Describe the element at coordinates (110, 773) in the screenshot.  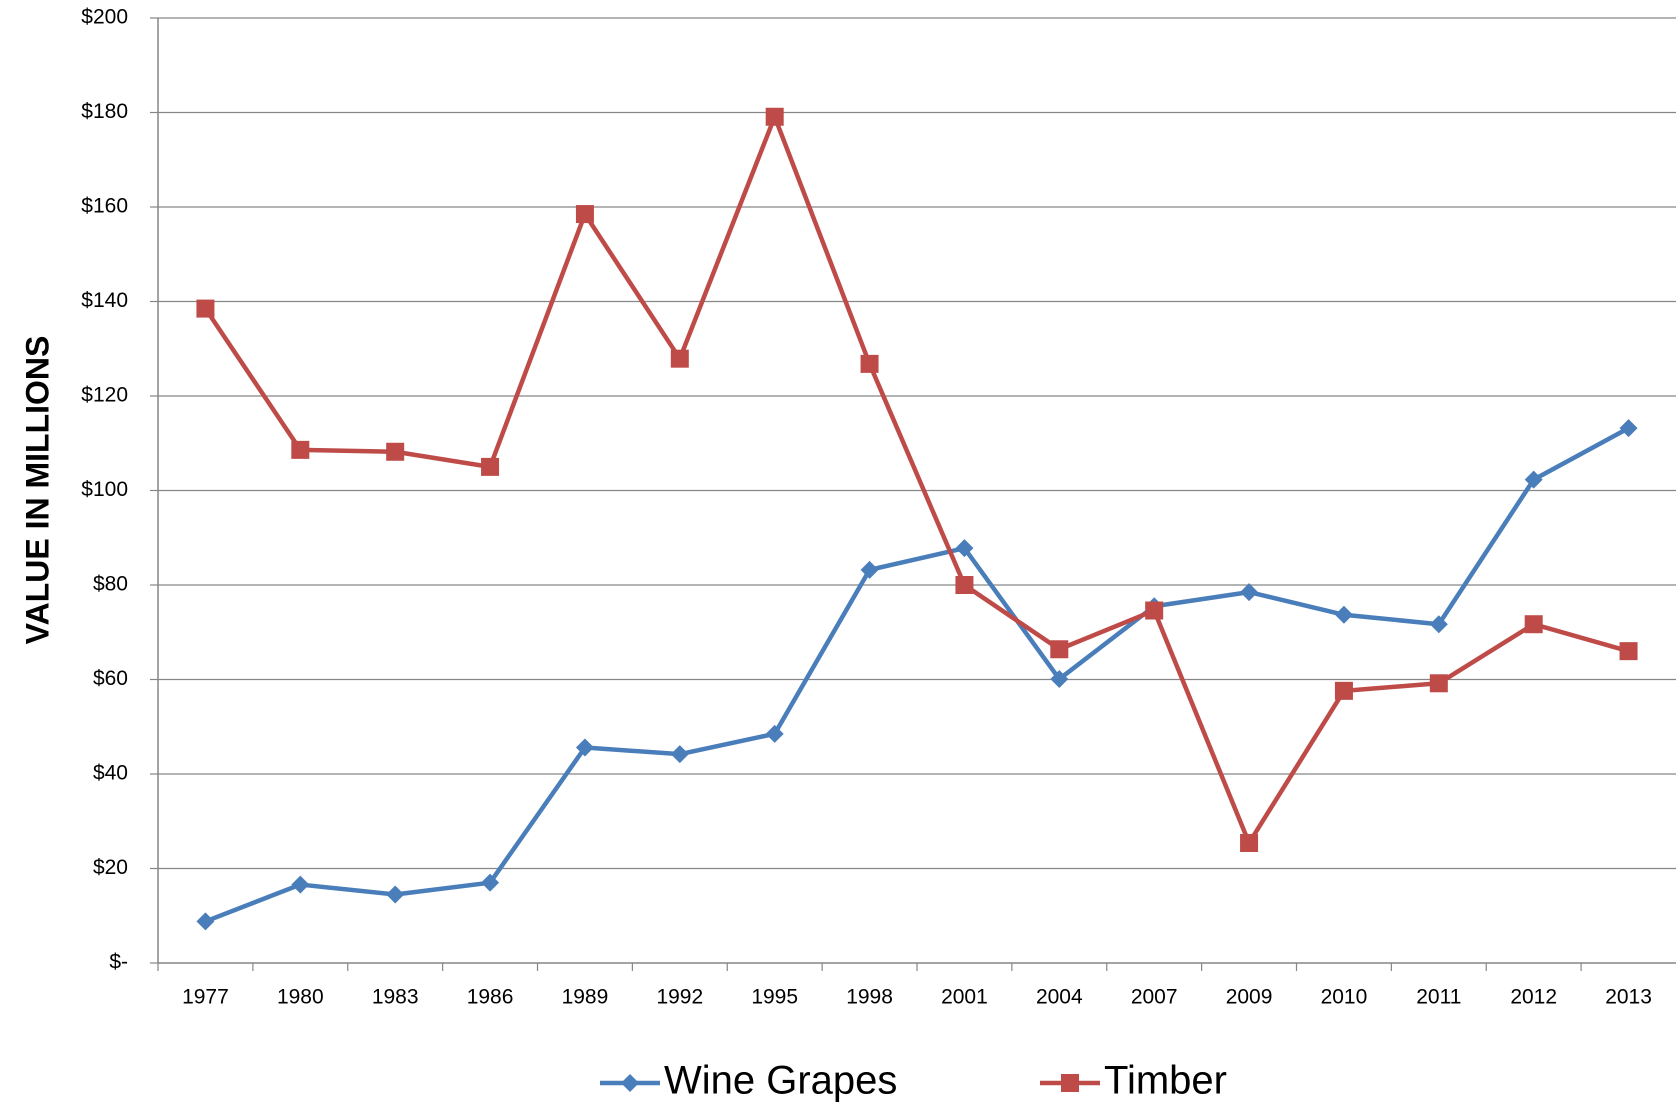
I see `y-tick-label: $40` at that location.